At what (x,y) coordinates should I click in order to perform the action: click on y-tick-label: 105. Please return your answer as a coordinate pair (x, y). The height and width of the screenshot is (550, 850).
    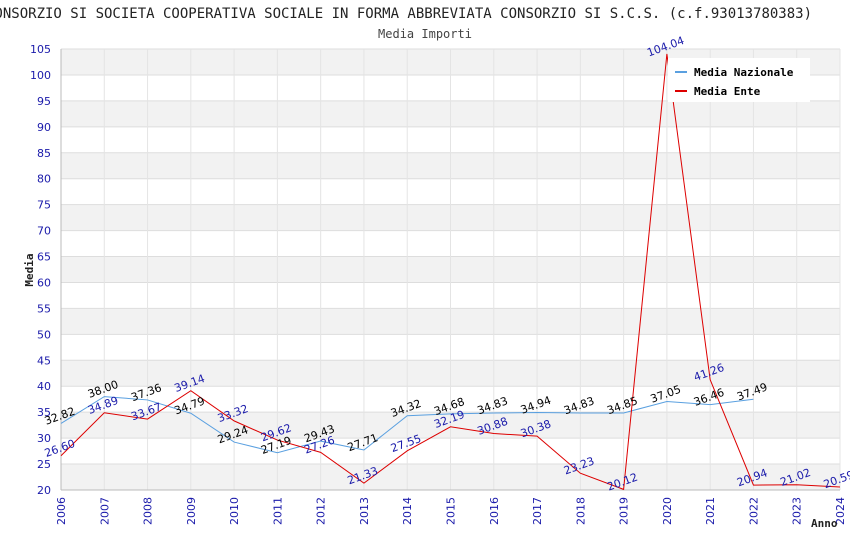
    Looking at the image, I should click on (40, 49).